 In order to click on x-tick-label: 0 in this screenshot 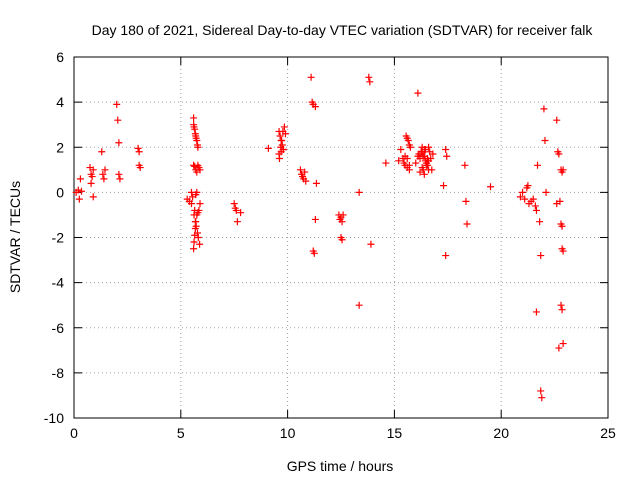, I will do `click(74, 433)`.